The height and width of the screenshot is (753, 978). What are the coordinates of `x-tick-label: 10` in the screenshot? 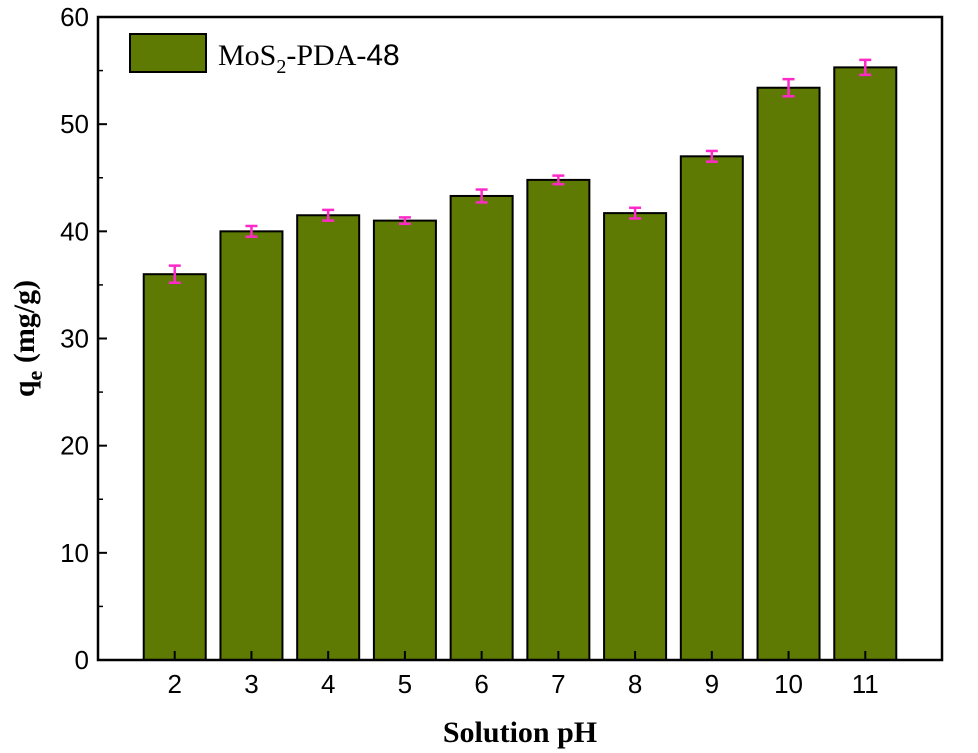 It's located at (788, 684).